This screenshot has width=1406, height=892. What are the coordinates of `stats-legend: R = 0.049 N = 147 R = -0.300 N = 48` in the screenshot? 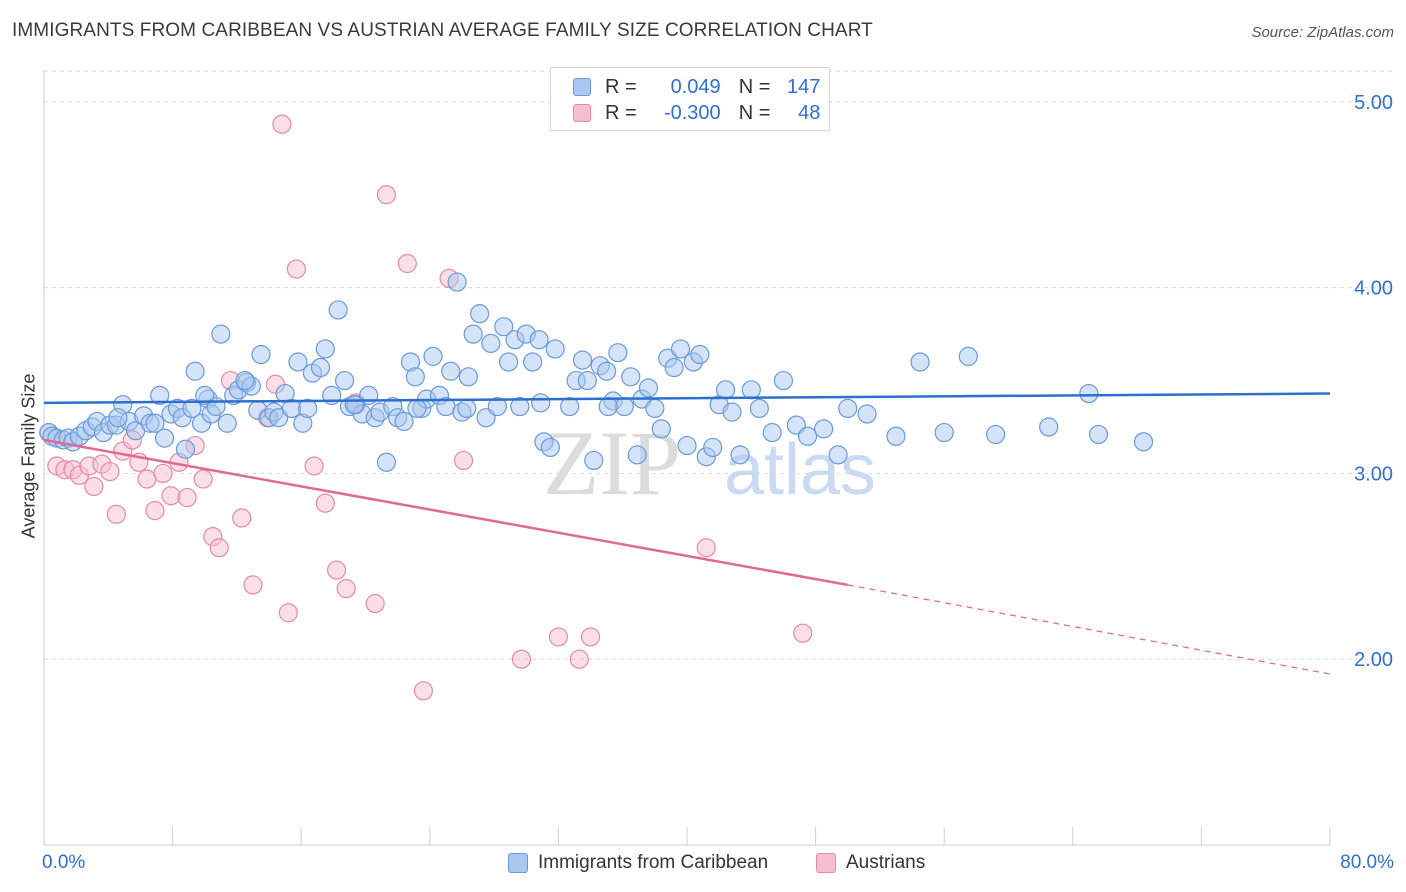 It's located at (690, 99).